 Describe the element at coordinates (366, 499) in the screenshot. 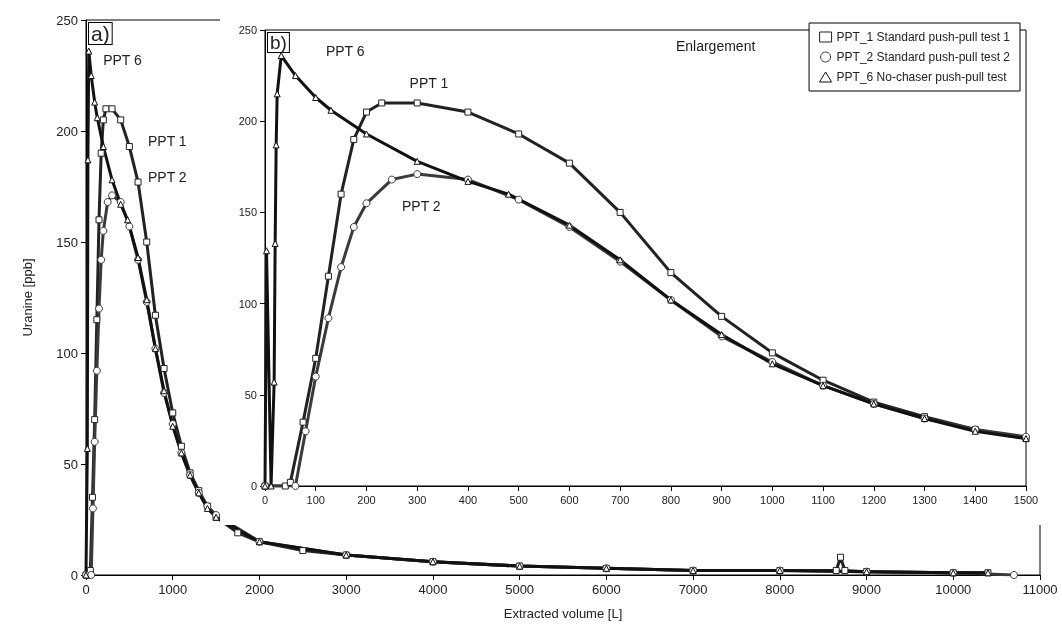

I see `x-tick-label: 200` at that location.